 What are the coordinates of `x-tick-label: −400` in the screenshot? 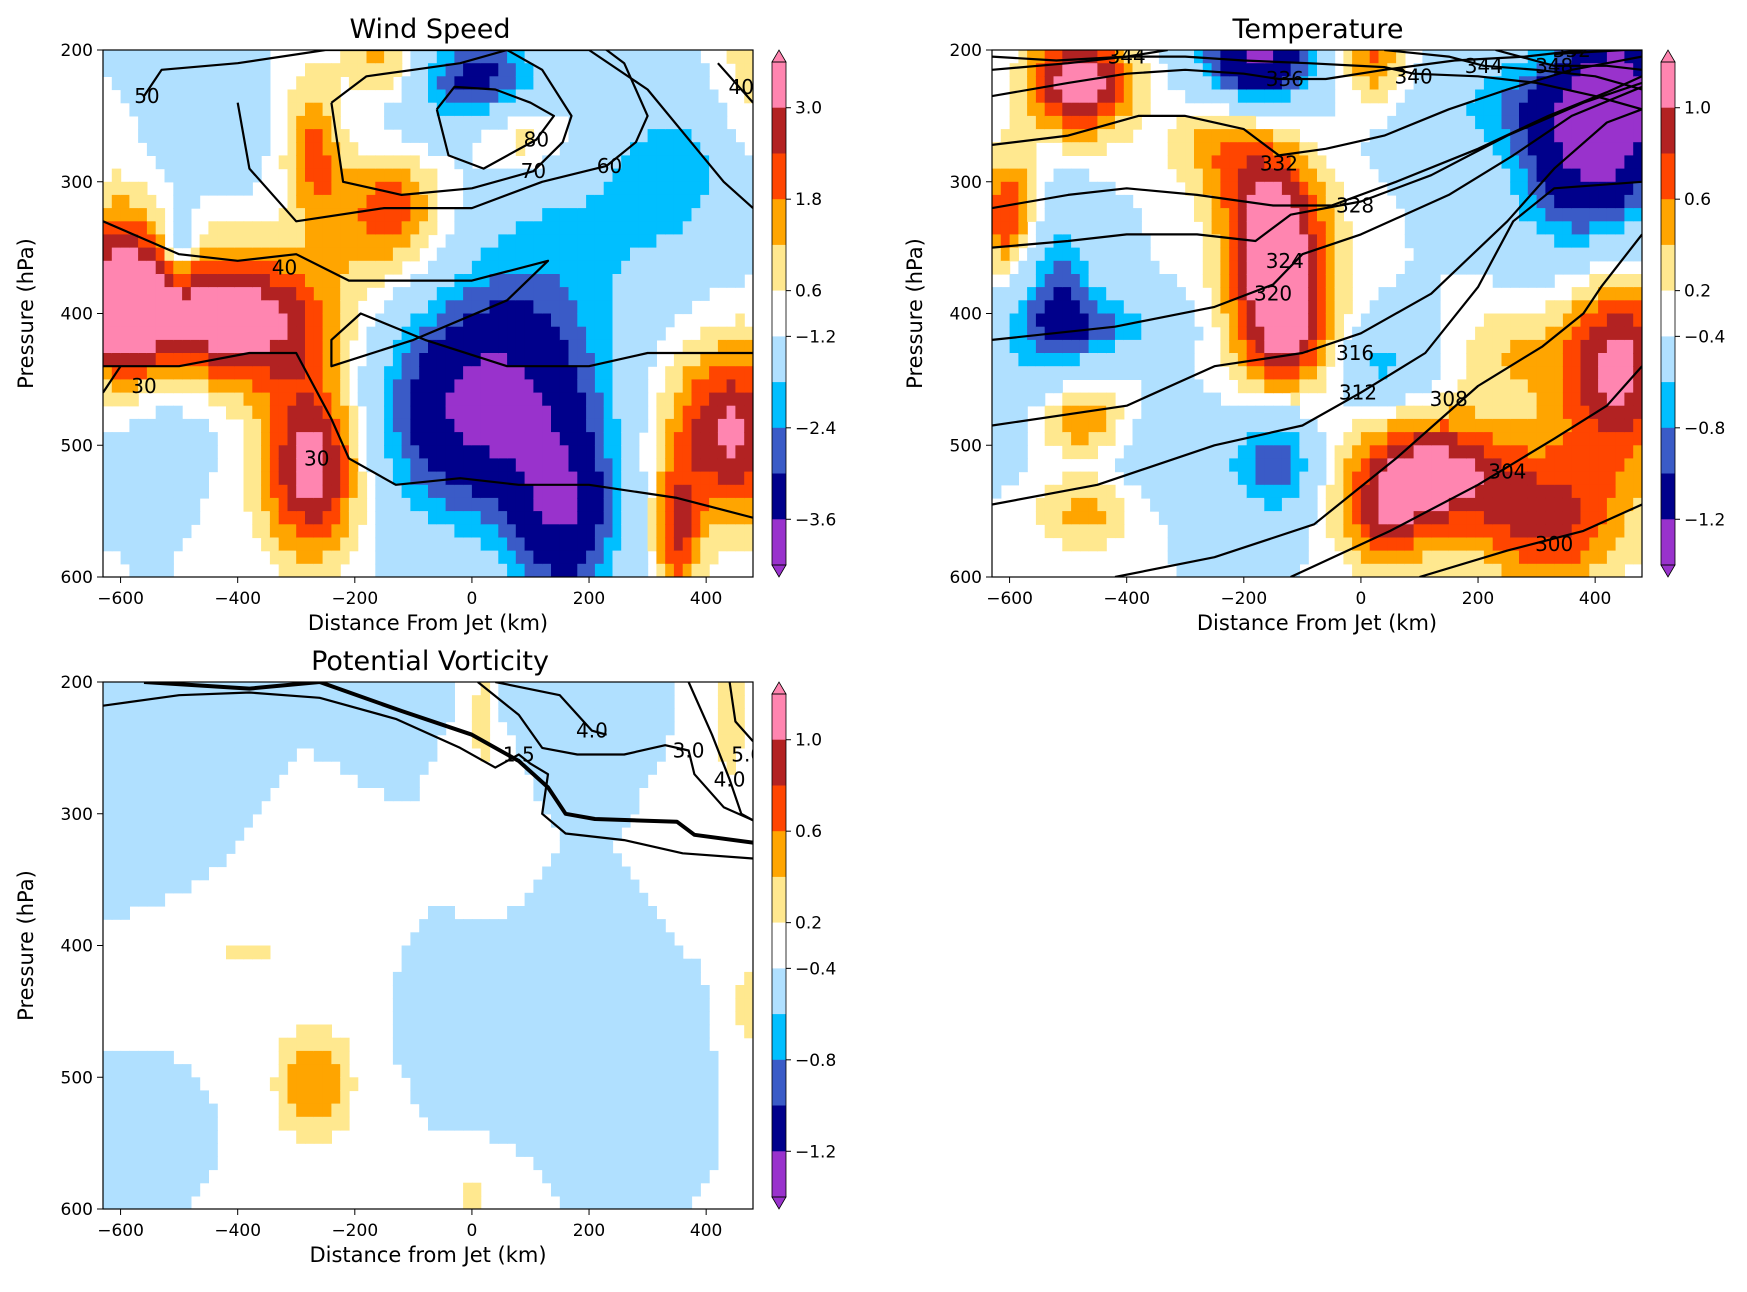 It's located at (237, 599).